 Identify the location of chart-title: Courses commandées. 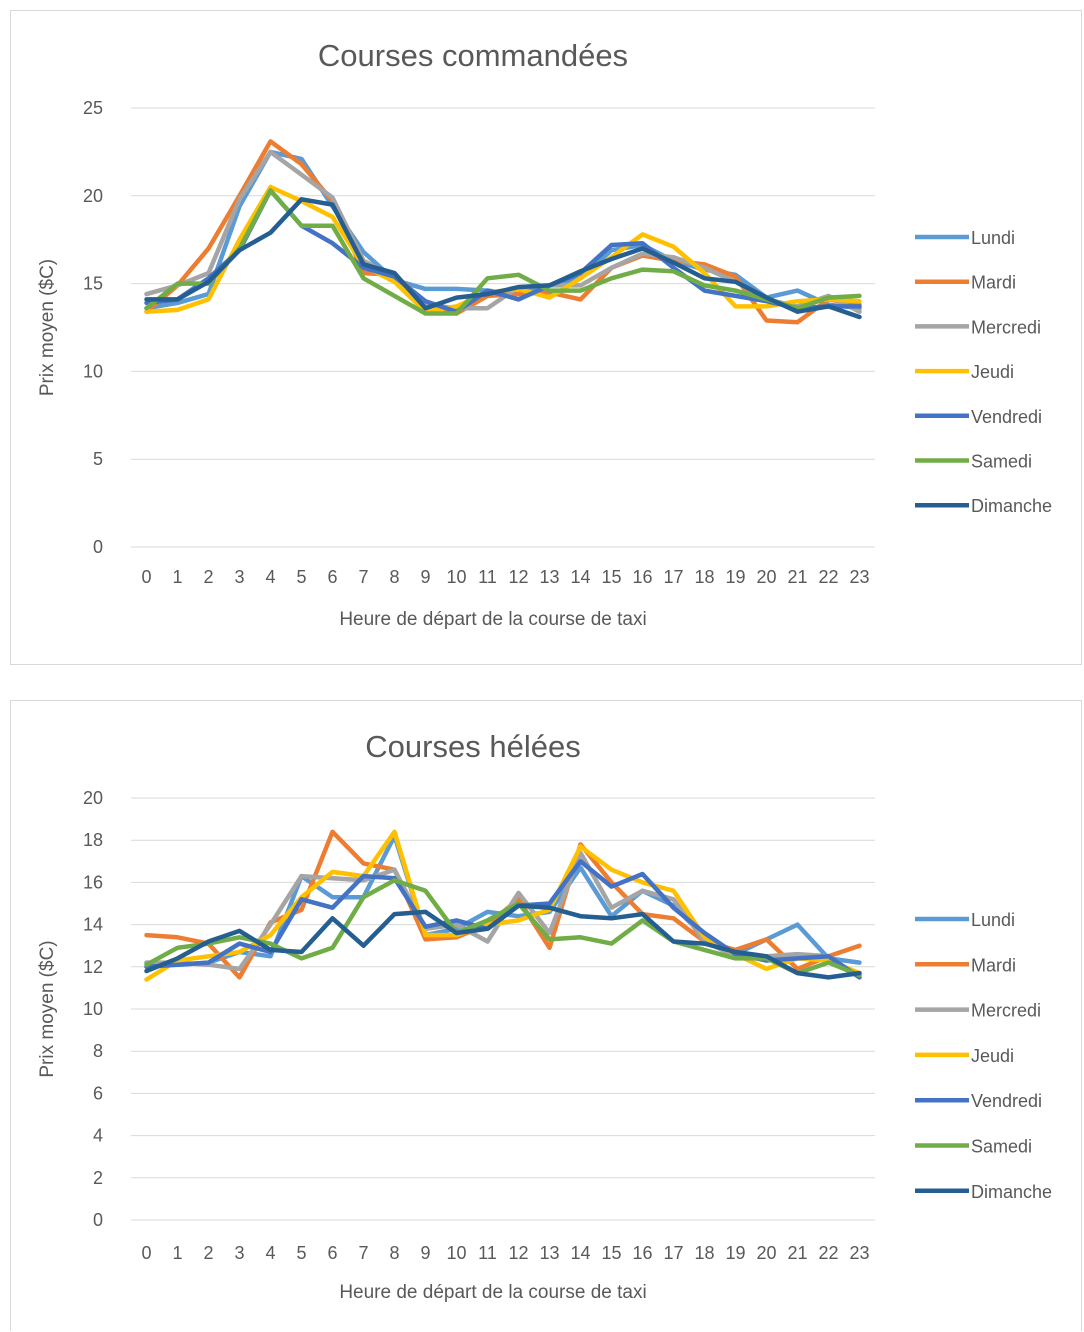
(473, 55).